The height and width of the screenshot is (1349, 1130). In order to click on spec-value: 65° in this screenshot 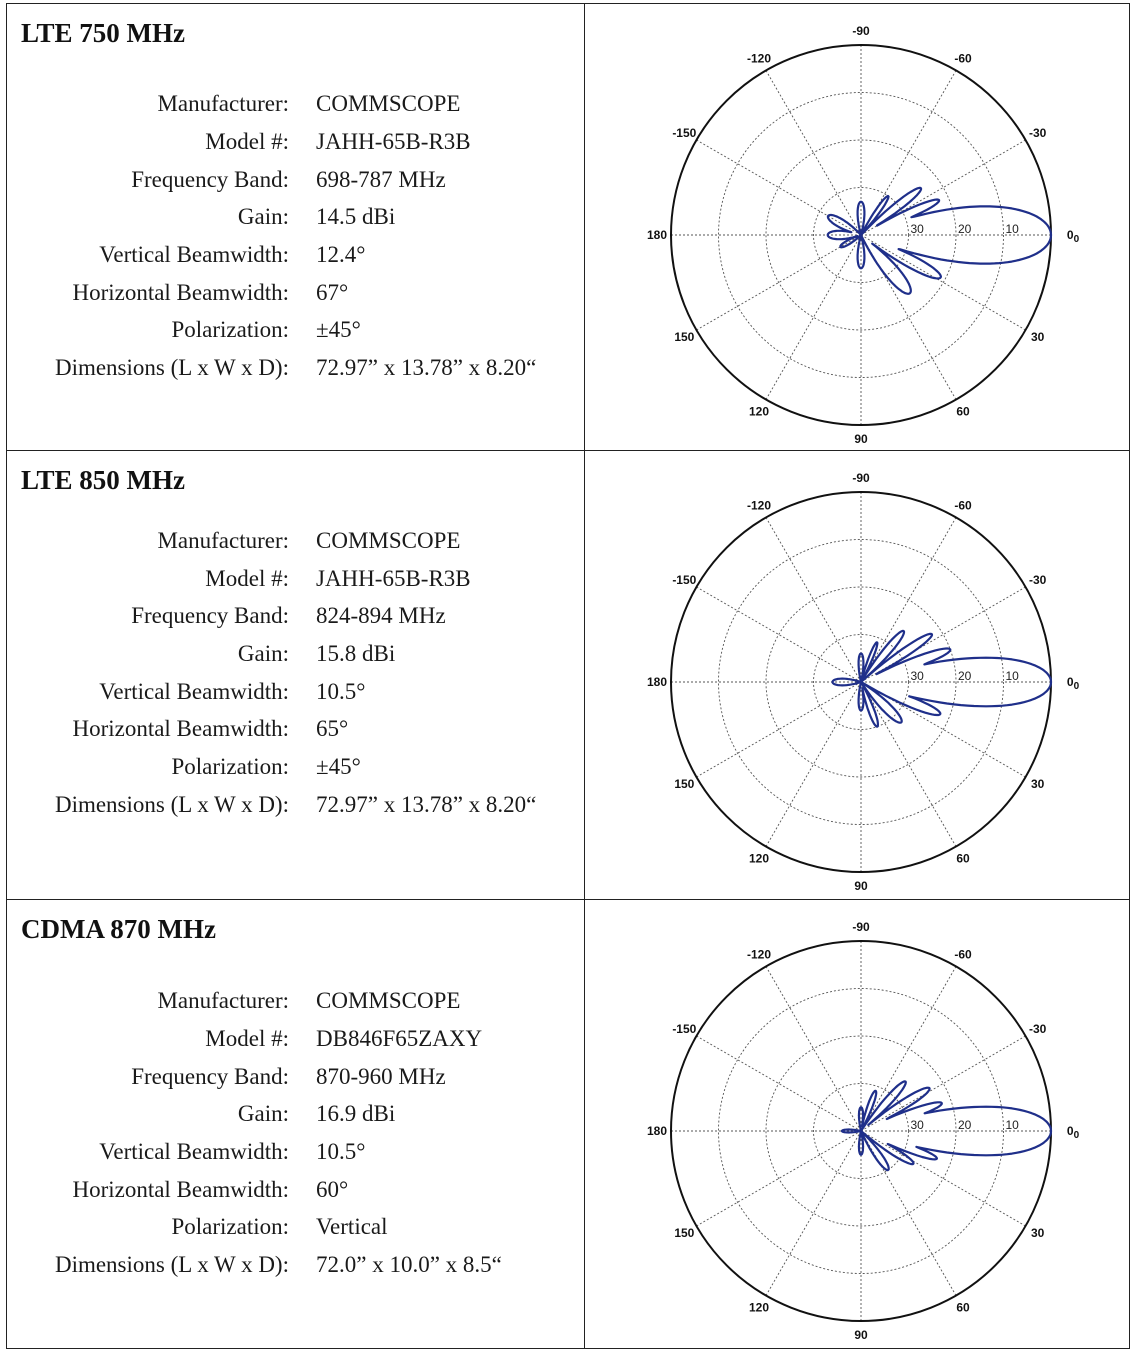, I will do `click(332, 728)`.